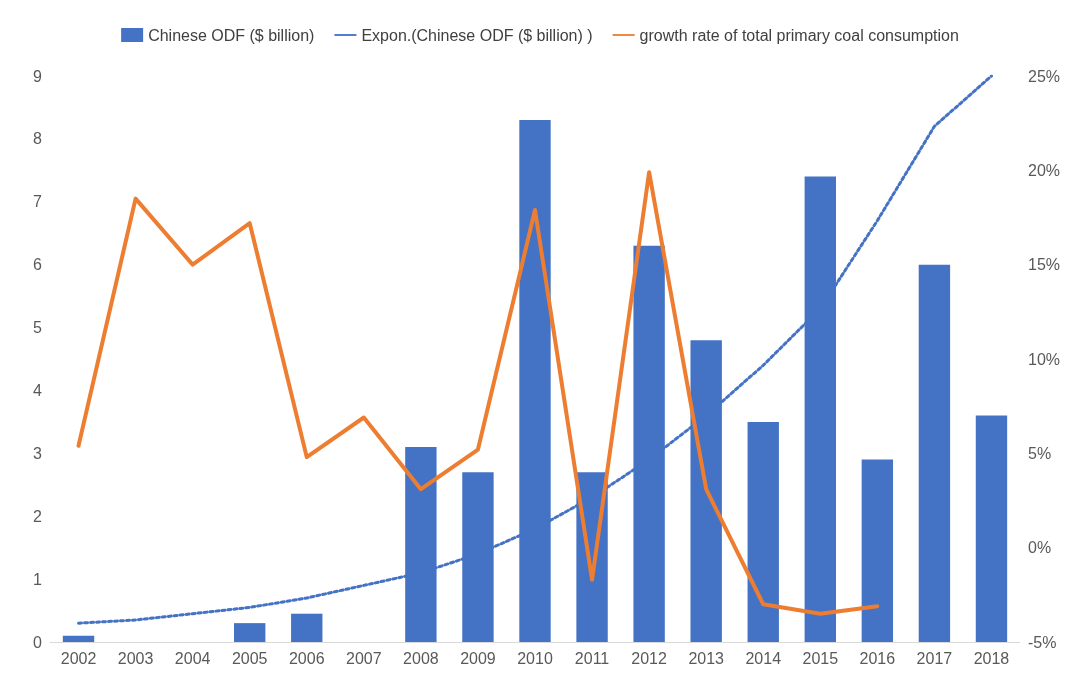 The width and height of the screenshot is (1080, 680). Describe the element at coordinates (820, 658) in the screenshot. I see `x-tick-label: 2015` at that location.